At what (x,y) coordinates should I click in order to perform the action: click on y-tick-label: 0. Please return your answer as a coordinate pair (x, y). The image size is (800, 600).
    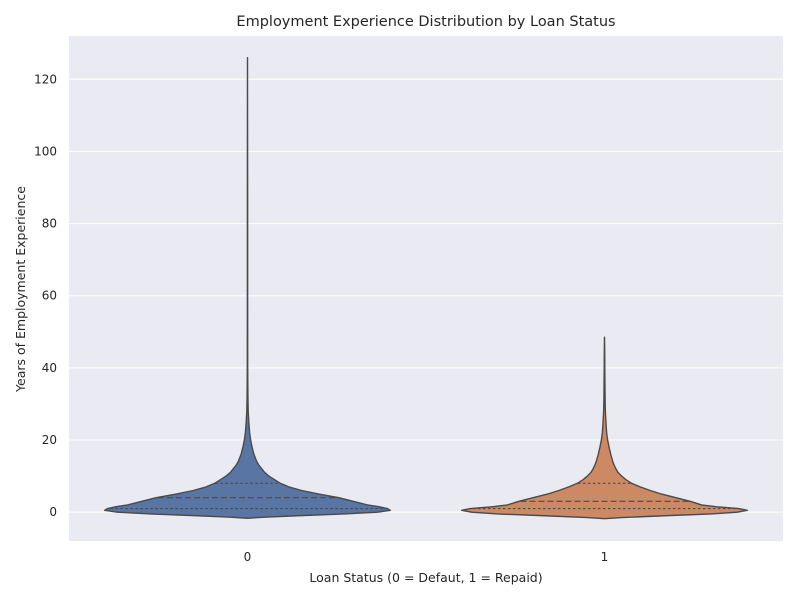
    Looking at the image, I should click on (53, 512).